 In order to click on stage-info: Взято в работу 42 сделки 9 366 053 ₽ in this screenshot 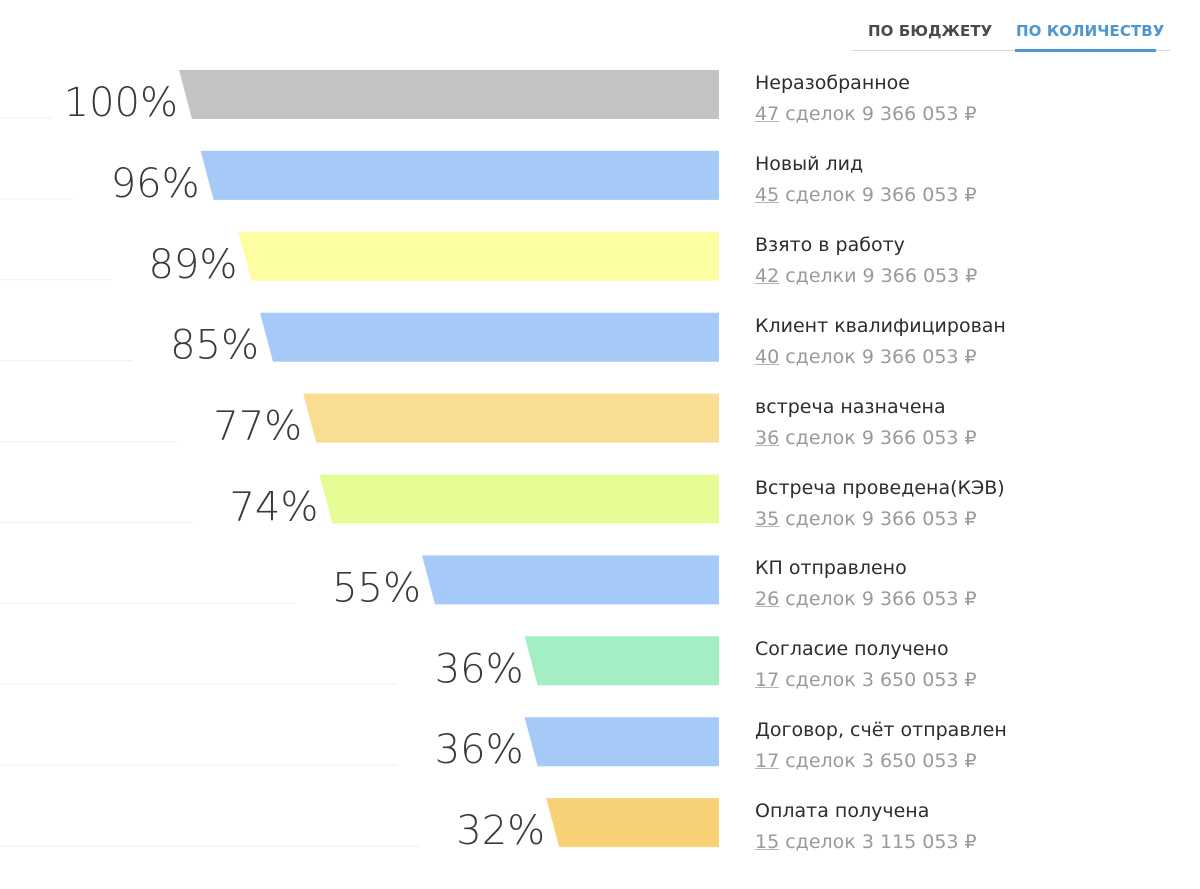, I will do `click(965, 260)`.